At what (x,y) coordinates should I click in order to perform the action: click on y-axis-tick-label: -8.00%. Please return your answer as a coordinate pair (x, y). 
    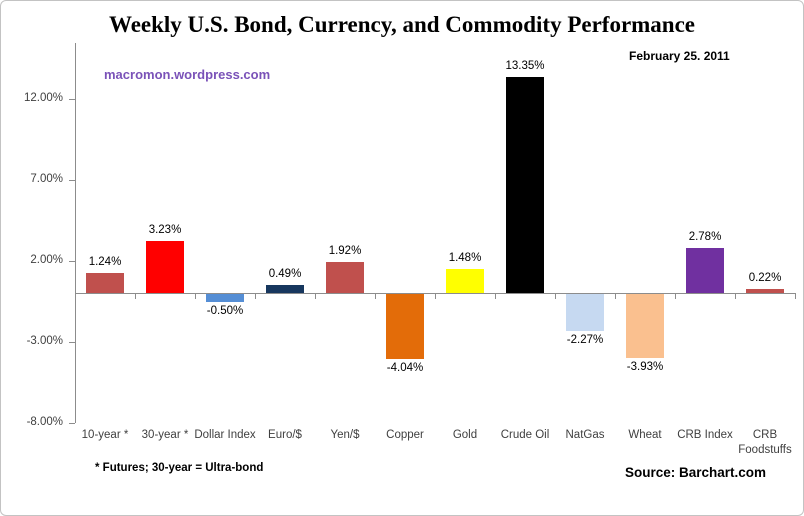
    Looking at the image, I should click on (44, 422).